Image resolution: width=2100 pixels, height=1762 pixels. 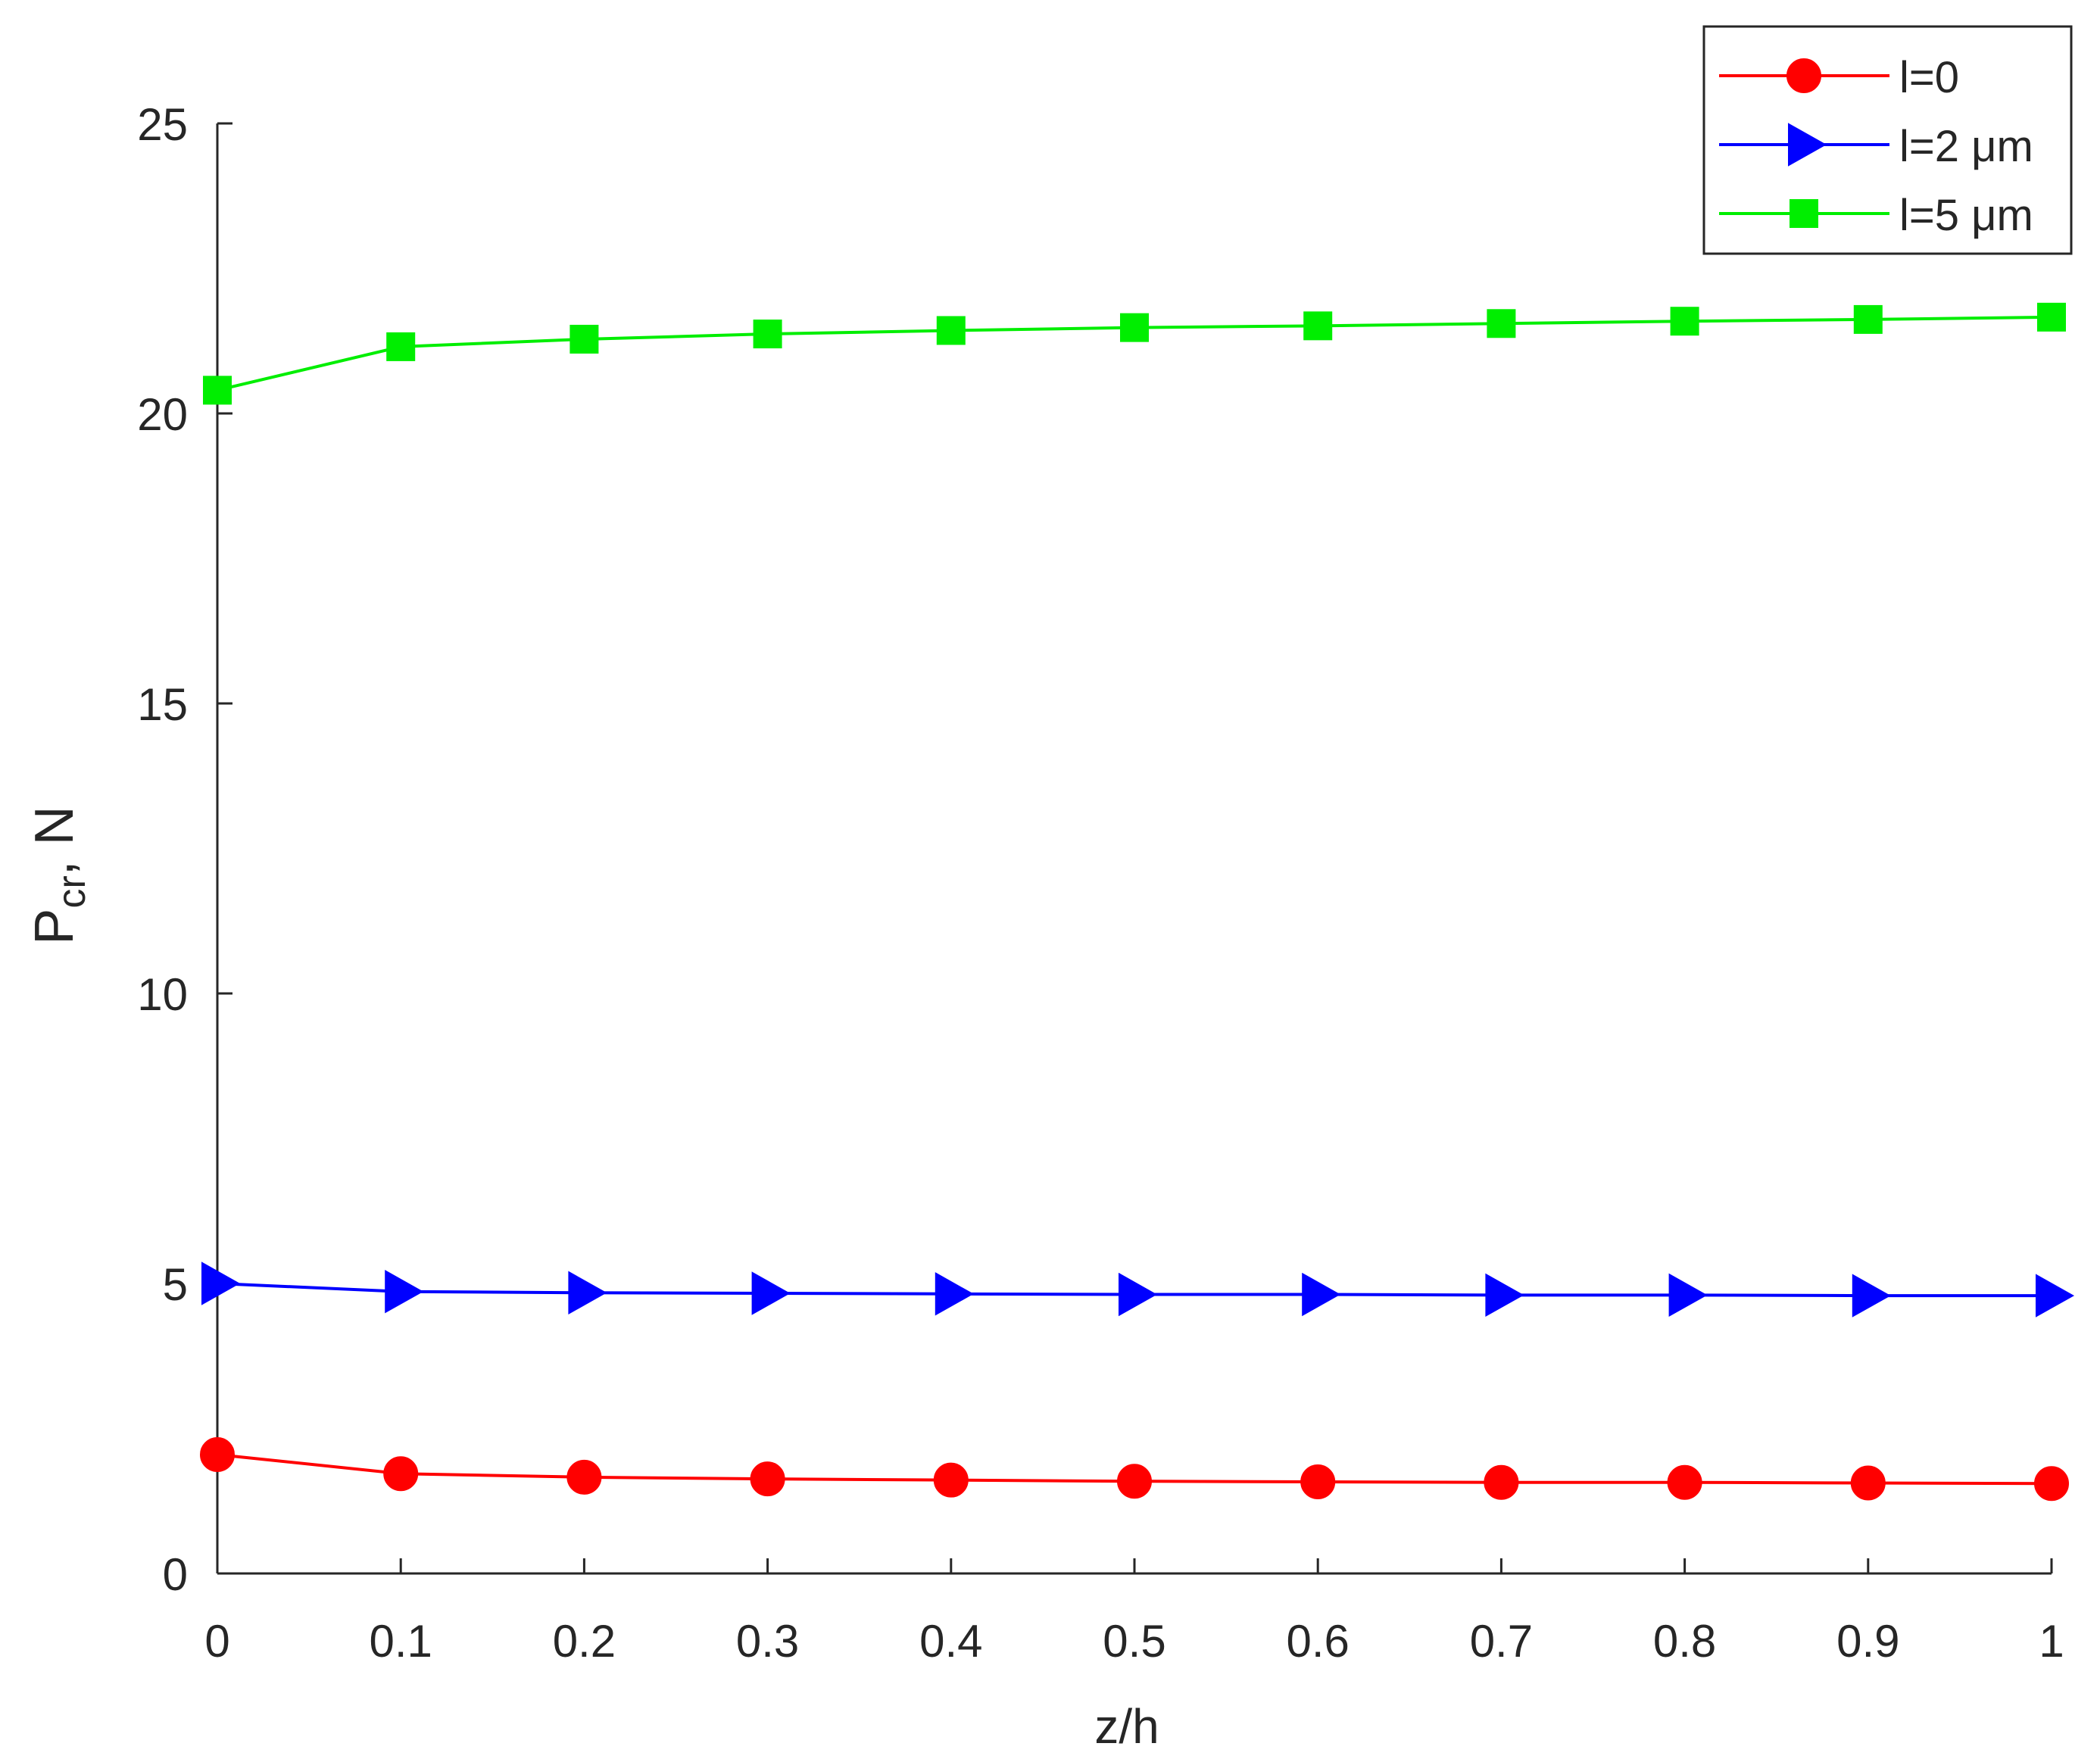 I want to click on legend-entry: l=5 μm, so click(x=1876, y=216).